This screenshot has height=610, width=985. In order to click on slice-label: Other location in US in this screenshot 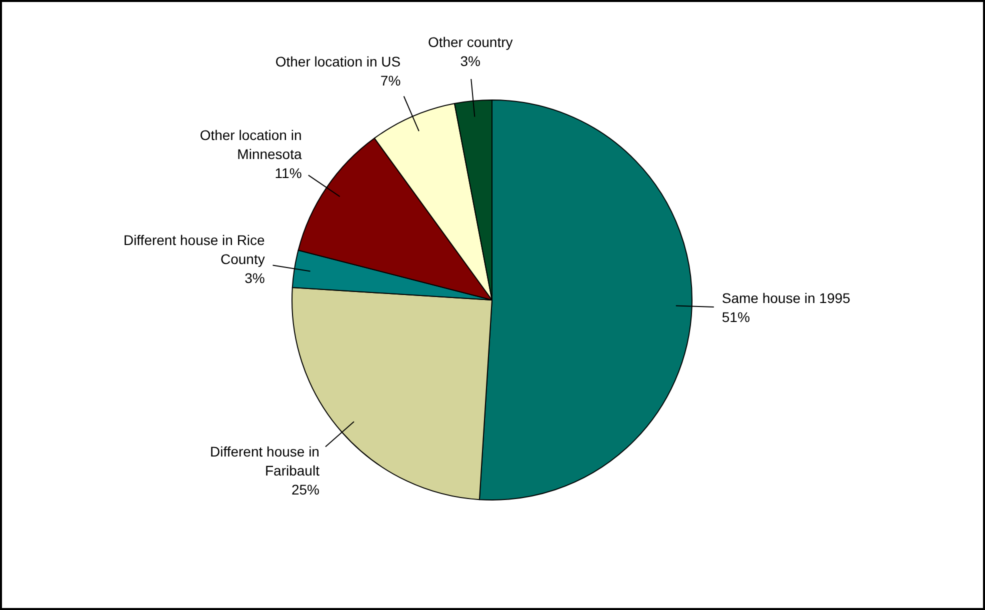, I will do `click(338, 61)`.